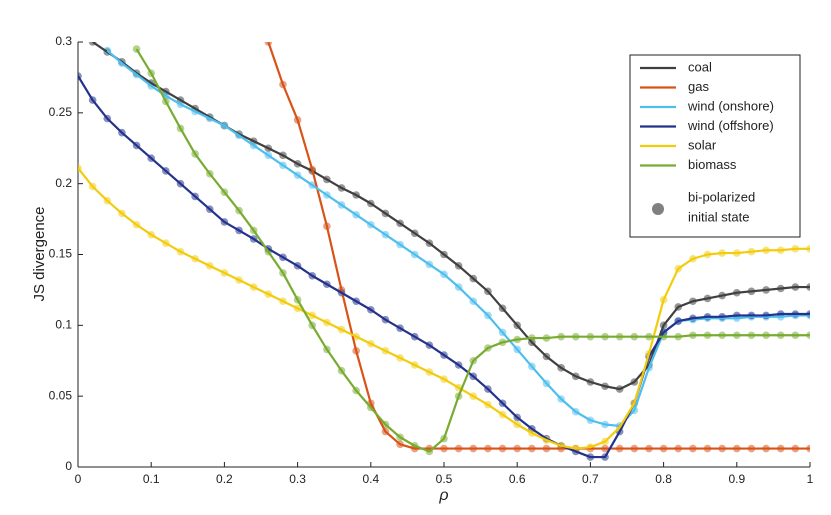 The height and width of the screenshot is (515, 831). I want to click on x-tick-label: 0.1, so click(151, 479).